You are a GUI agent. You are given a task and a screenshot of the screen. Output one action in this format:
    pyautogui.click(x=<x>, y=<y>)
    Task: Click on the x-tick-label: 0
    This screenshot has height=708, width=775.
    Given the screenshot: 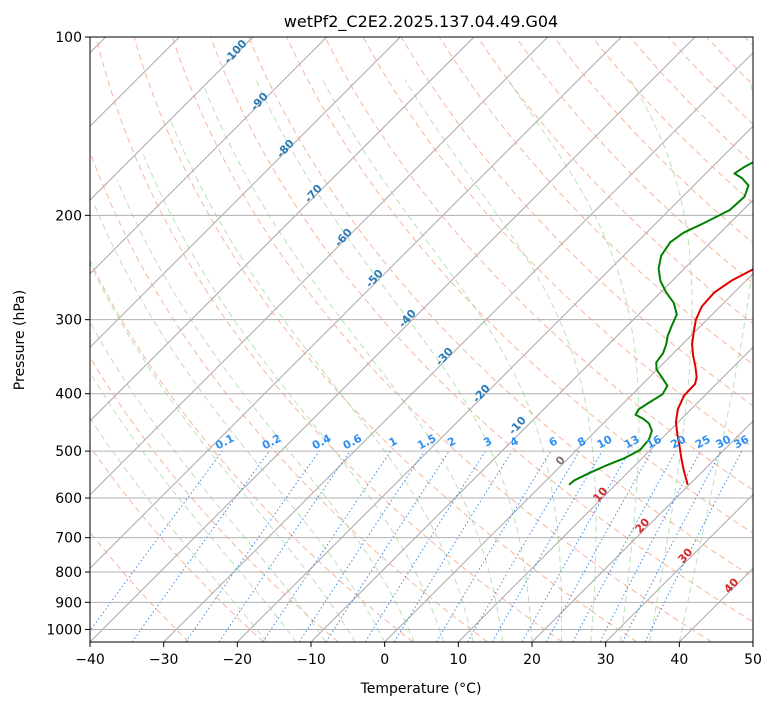 What is the action you would take?
    pyautogui.click(x=384, y=660)
    